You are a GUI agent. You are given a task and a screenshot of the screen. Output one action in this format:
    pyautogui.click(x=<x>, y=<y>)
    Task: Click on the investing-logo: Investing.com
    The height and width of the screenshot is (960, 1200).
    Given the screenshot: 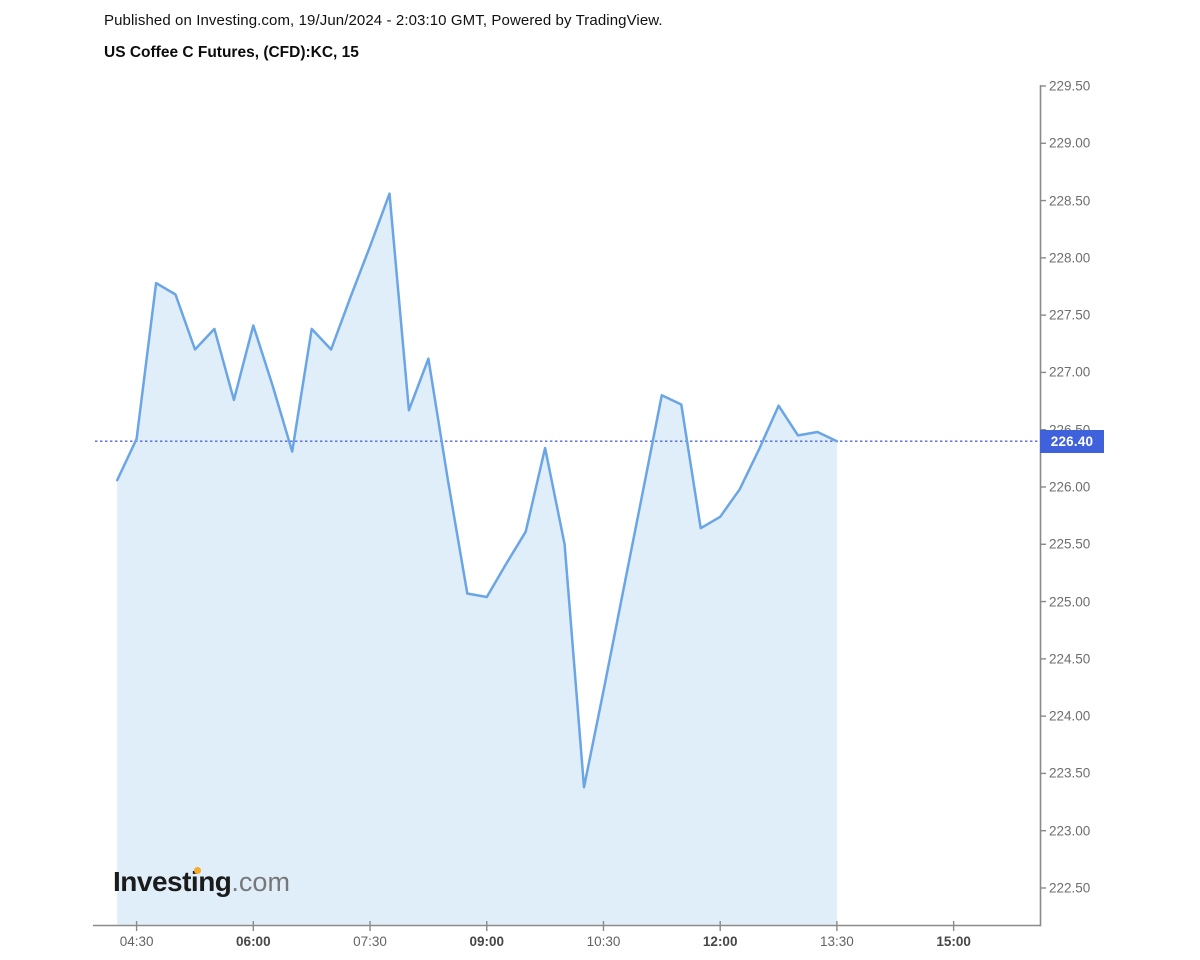 What is the action you would take?
    pyautogui.click(x=201, y=882)
    